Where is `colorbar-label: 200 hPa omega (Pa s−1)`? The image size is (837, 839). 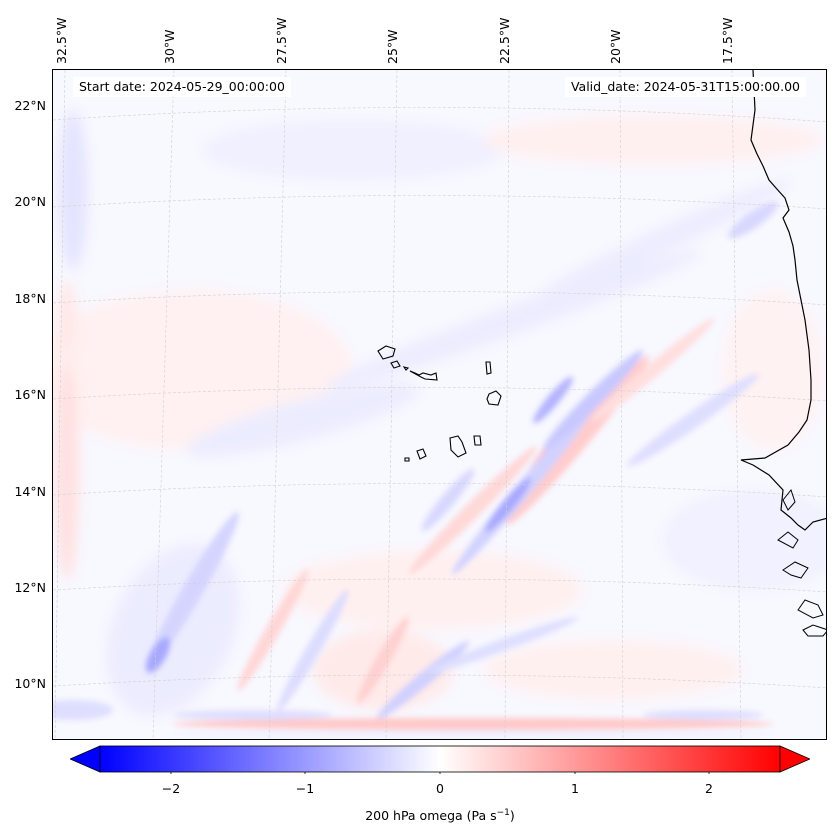 colorbar-label: 200 hPa omega (Pa s−1) is located at coordinates (418, 815).